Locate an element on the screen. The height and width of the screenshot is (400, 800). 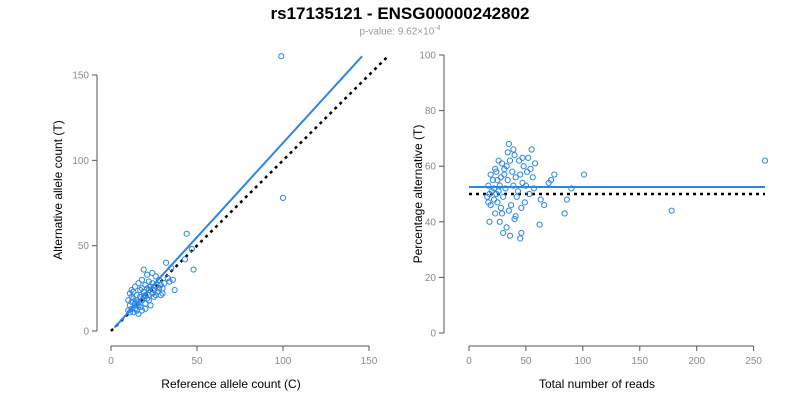
pvalue-text: p-value: 9.62×10 is located at coordinates (397, 32).